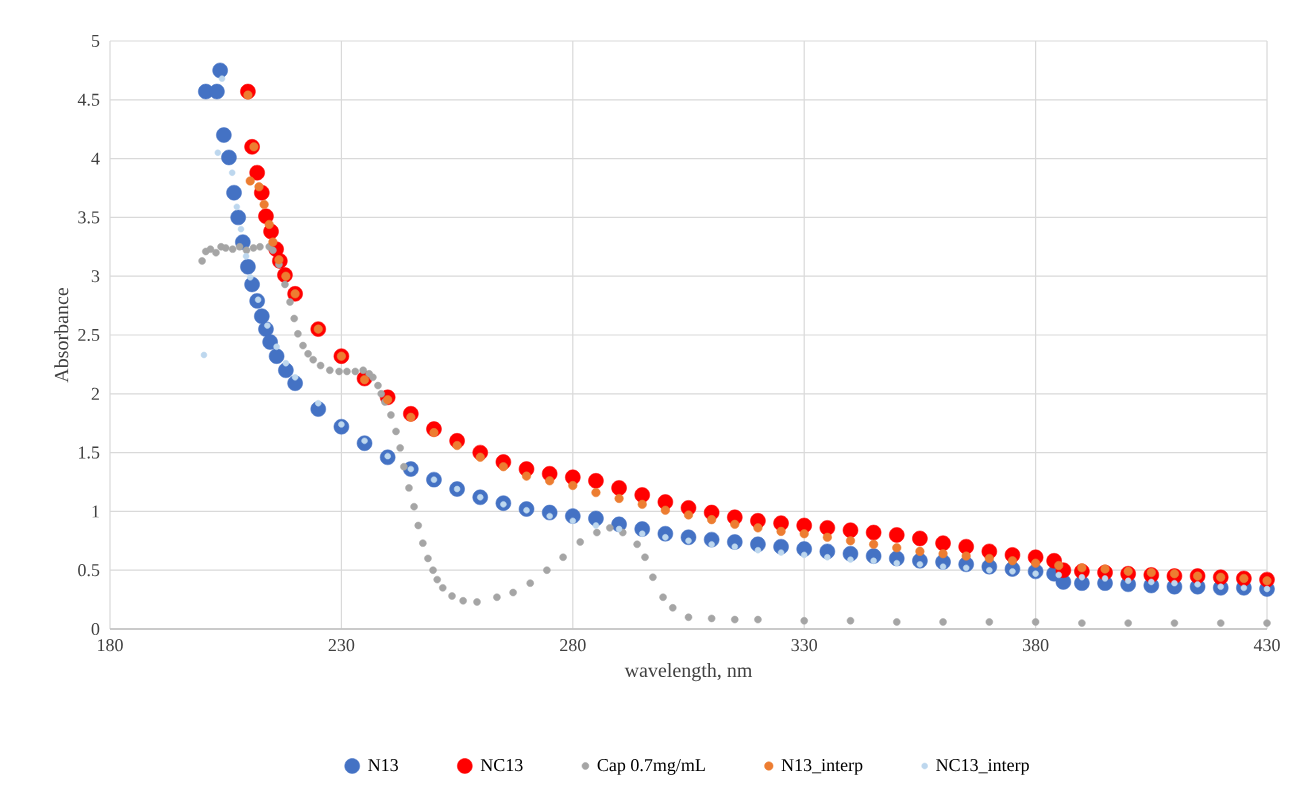 This screenshot has width=1295, height=789. Describe the element at coordinates (95, 511) in the screenshot. I see `y-tick-label: 1` at that location.